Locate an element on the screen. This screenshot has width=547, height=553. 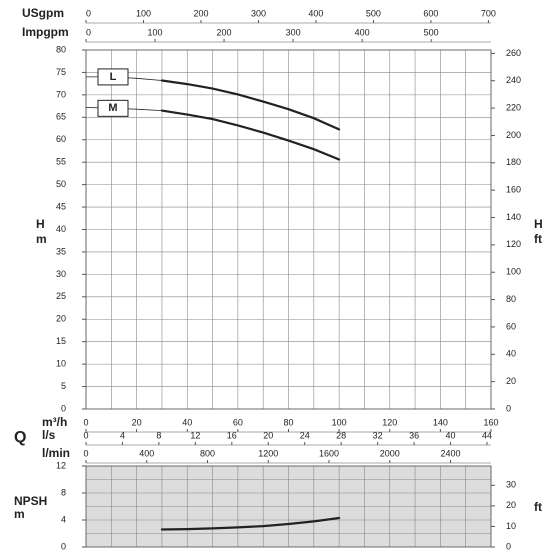
y2-label: H is located at coordinates (538, 224).